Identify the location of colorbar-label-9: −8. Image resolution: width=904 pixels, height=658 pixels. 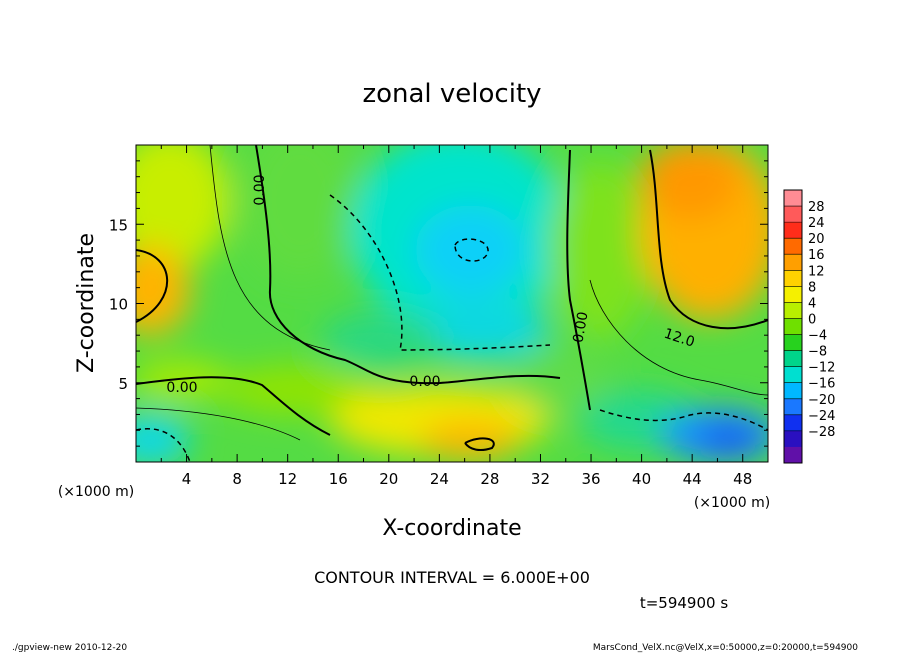
(817, 352).